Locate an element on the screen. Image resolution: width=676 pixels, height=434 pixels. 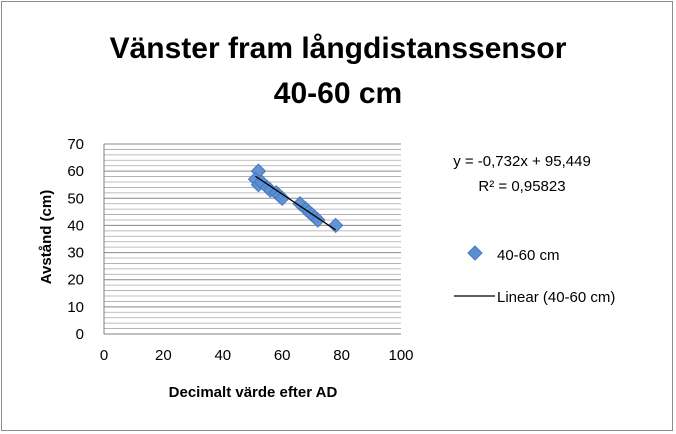
x-tick-label: 100 is located at coordinates (400, 355).